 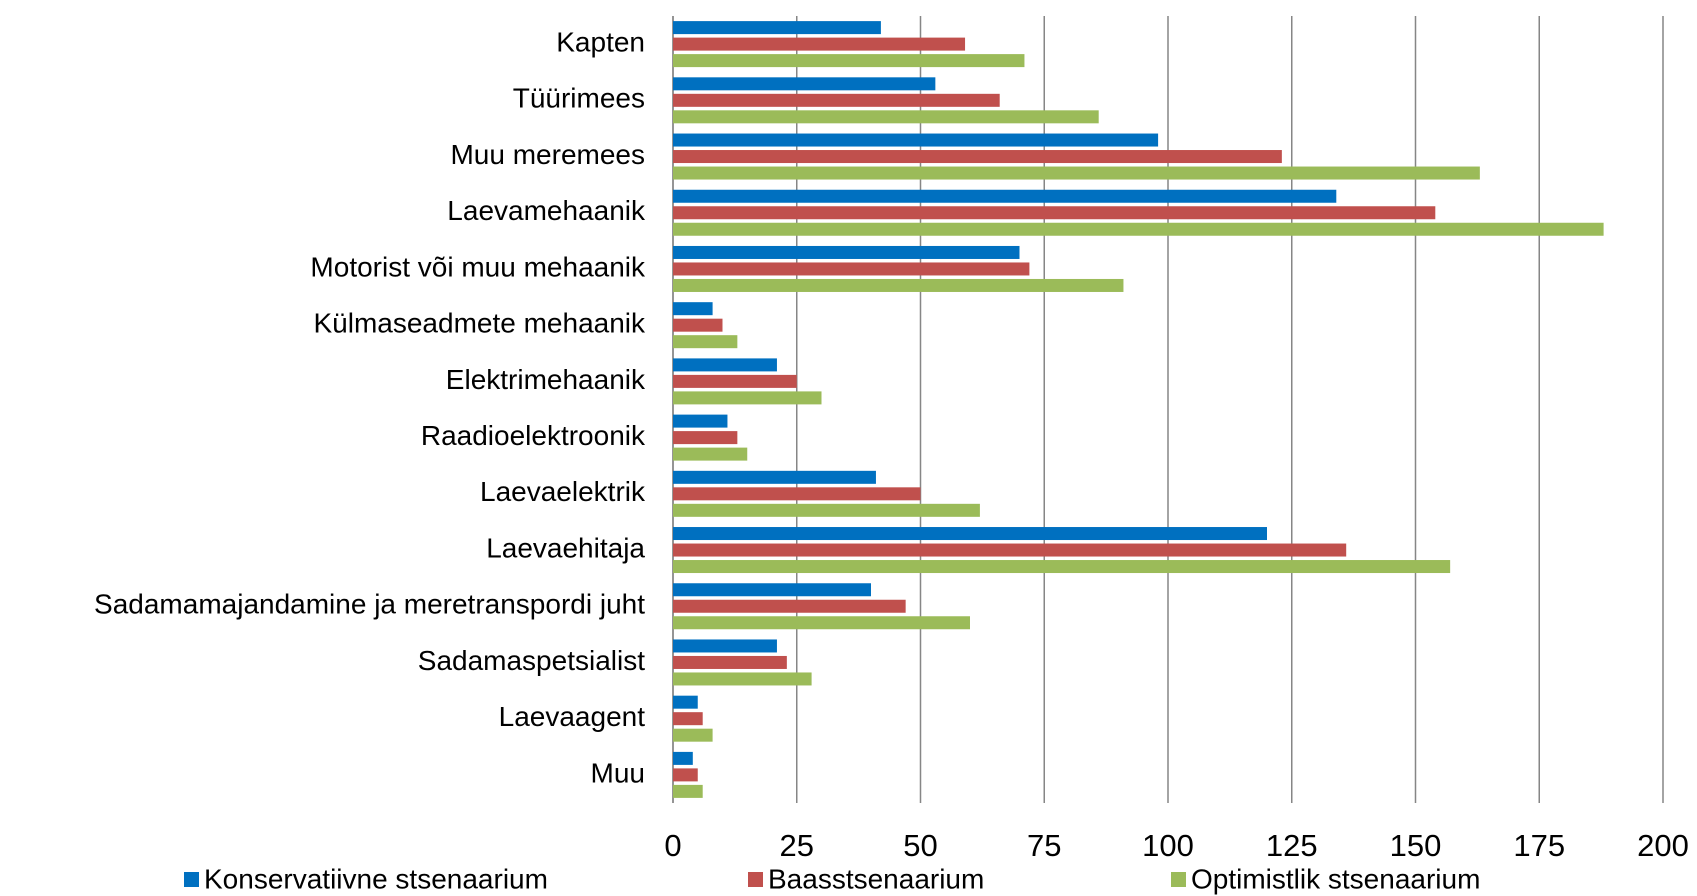 I want to click on category-label: Laevaelektrik, so click(x=563, y=491).